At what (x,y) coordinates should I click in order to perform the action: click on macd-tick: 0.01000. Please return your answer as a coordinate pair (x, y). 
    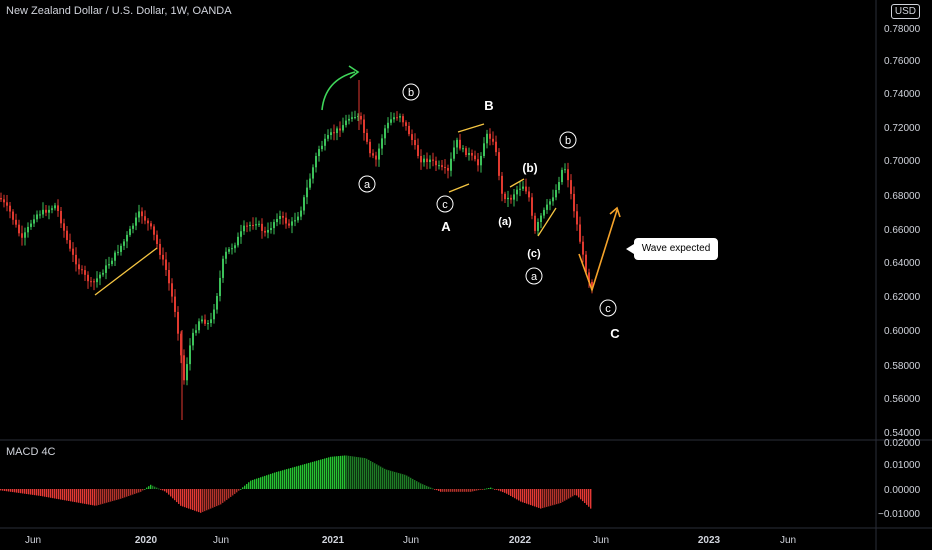
    Looking at the image, I should click on (902, 465).